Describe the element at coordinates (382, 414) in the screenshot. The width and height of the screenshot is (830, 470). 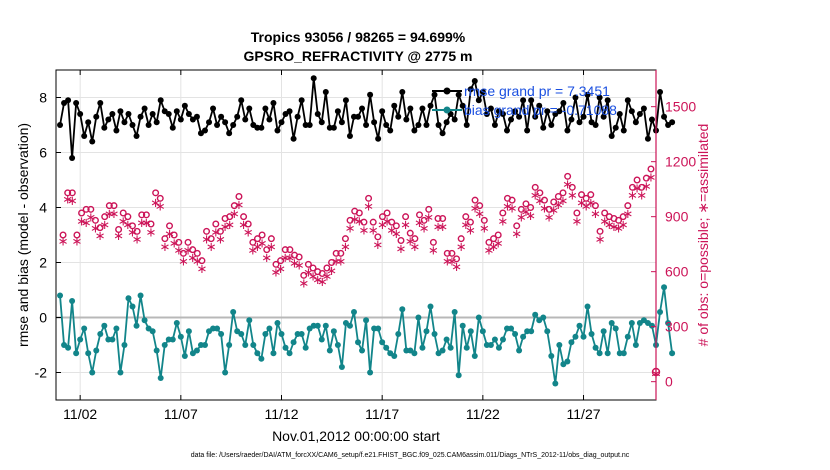
I see `x-tick-label: 11/17` at that location.